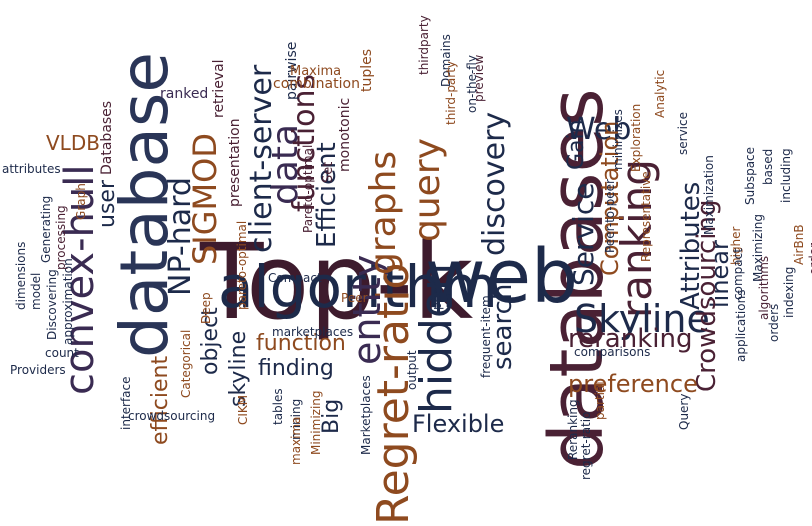  Describe the element at coordinates (502, 277) in the screenshot. I see `word: web` at that location.